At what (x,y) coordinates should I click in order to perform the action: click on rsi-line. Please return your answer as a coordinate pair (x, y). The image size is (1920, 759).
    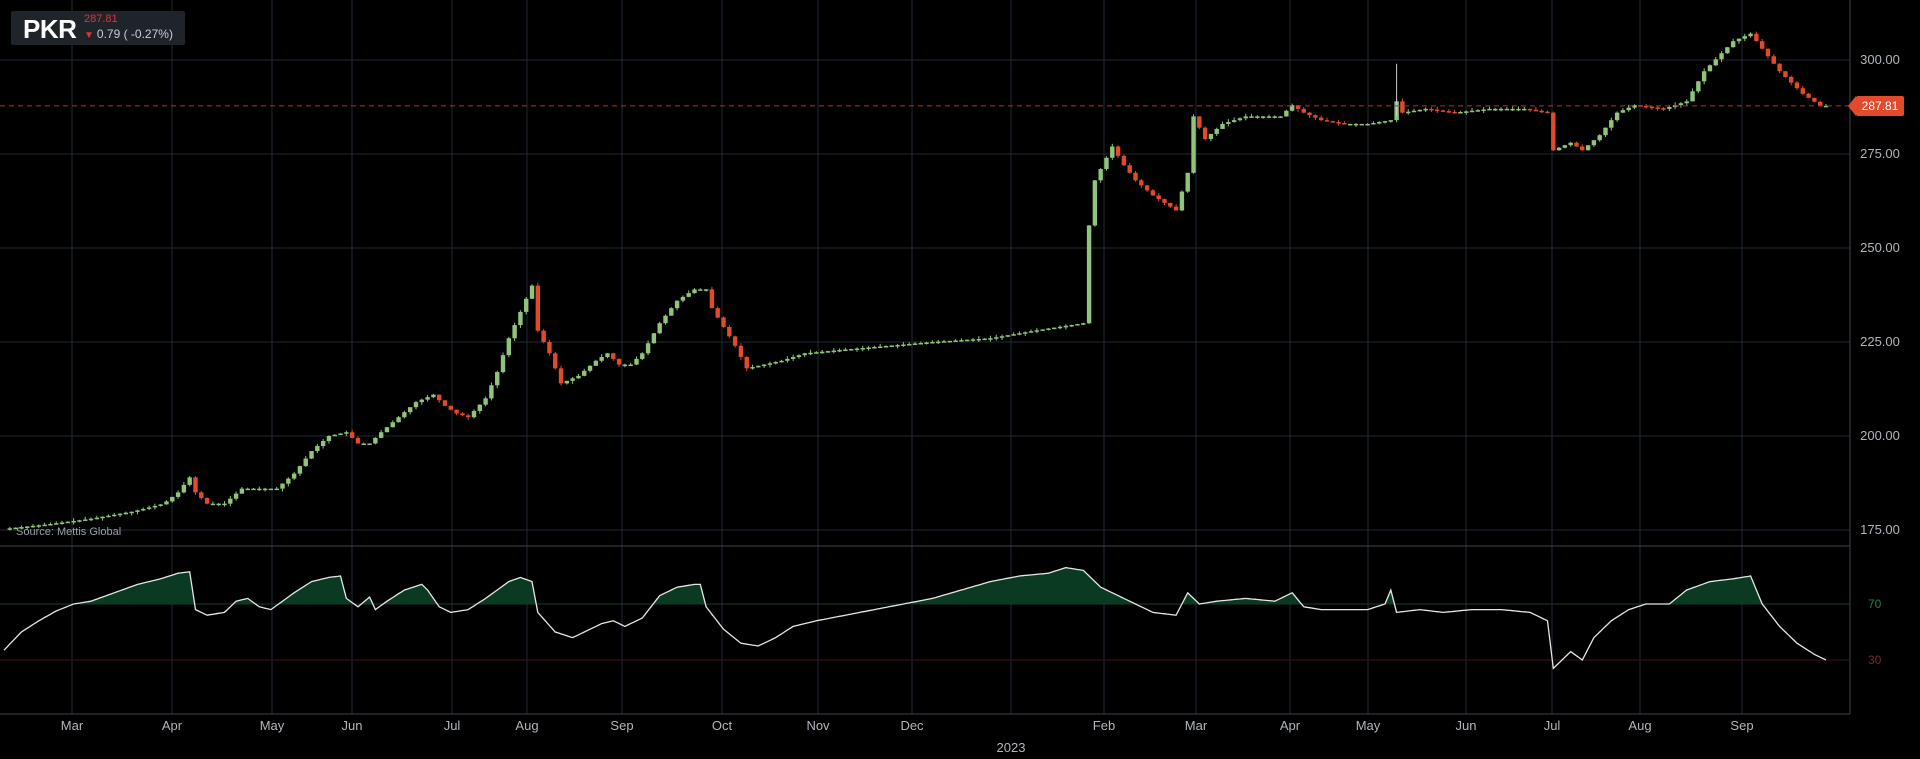
    Looking at the image, I should click on (915, 618).